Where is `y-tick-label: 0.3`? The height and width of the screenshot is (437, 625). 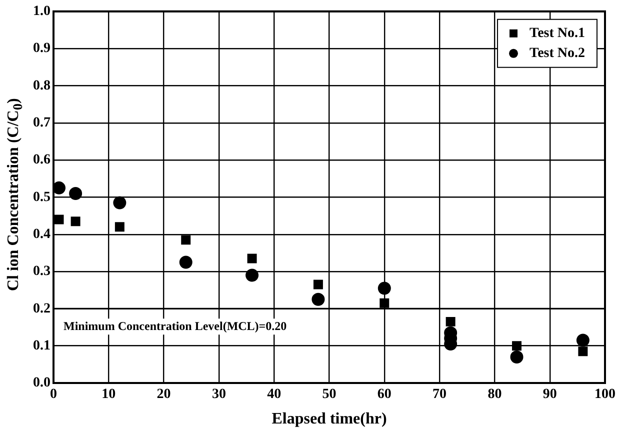
y-tick-label: 0.3 is located at coordinates (41, 272).